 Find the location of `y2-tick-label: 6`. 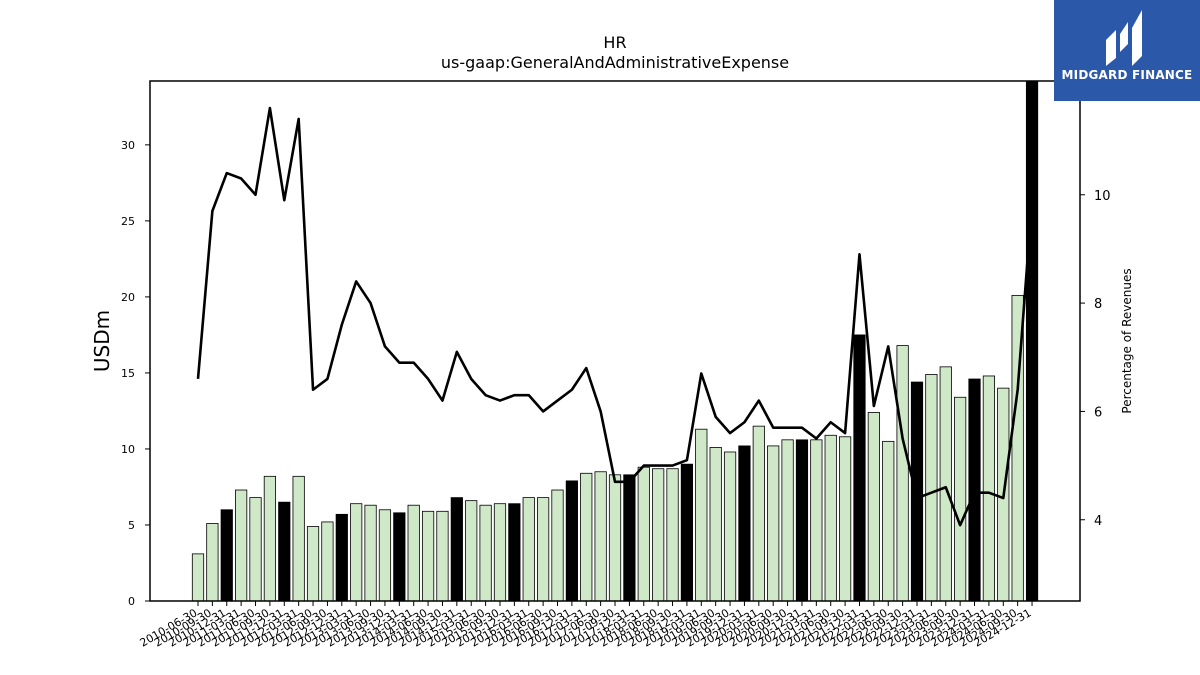

y2-tick-label: 6 is located at coordinates (1098, 412).